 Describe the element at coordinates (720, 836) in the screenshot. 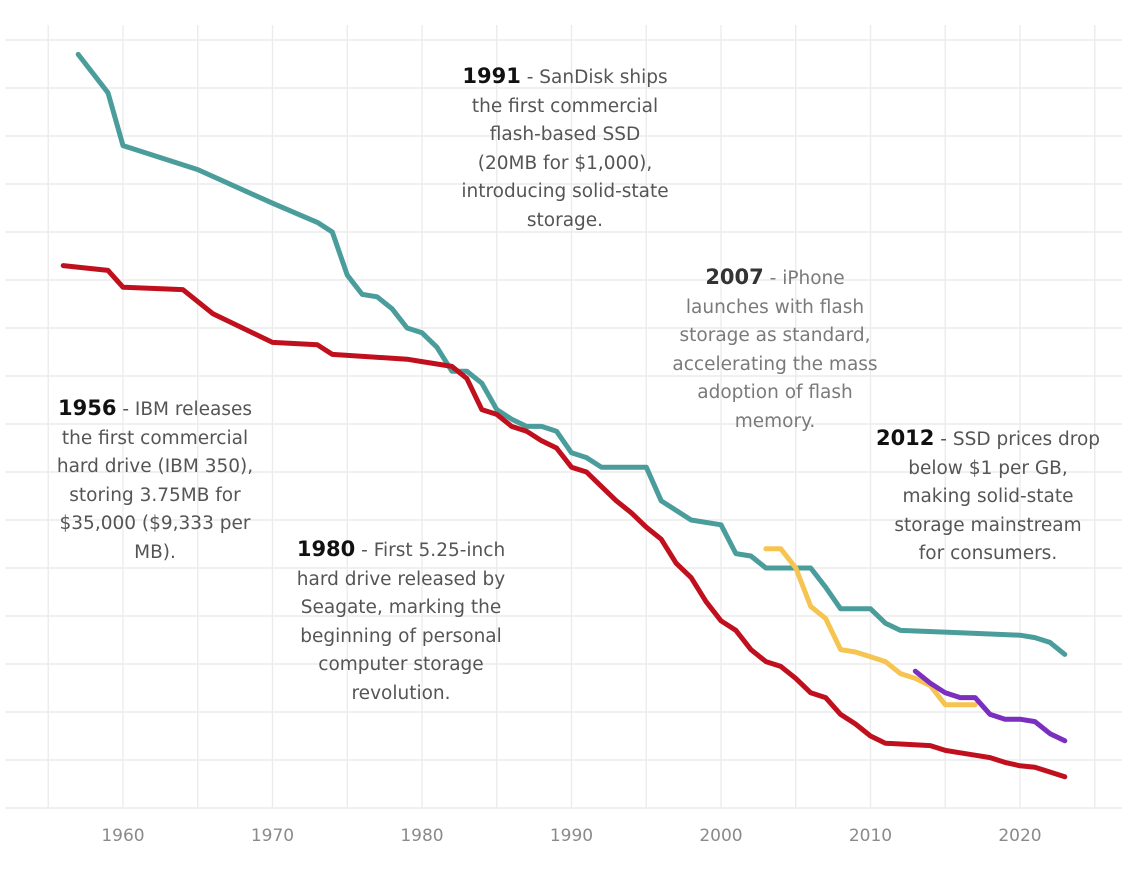

I see `x-tick-label: 2000` at that location.